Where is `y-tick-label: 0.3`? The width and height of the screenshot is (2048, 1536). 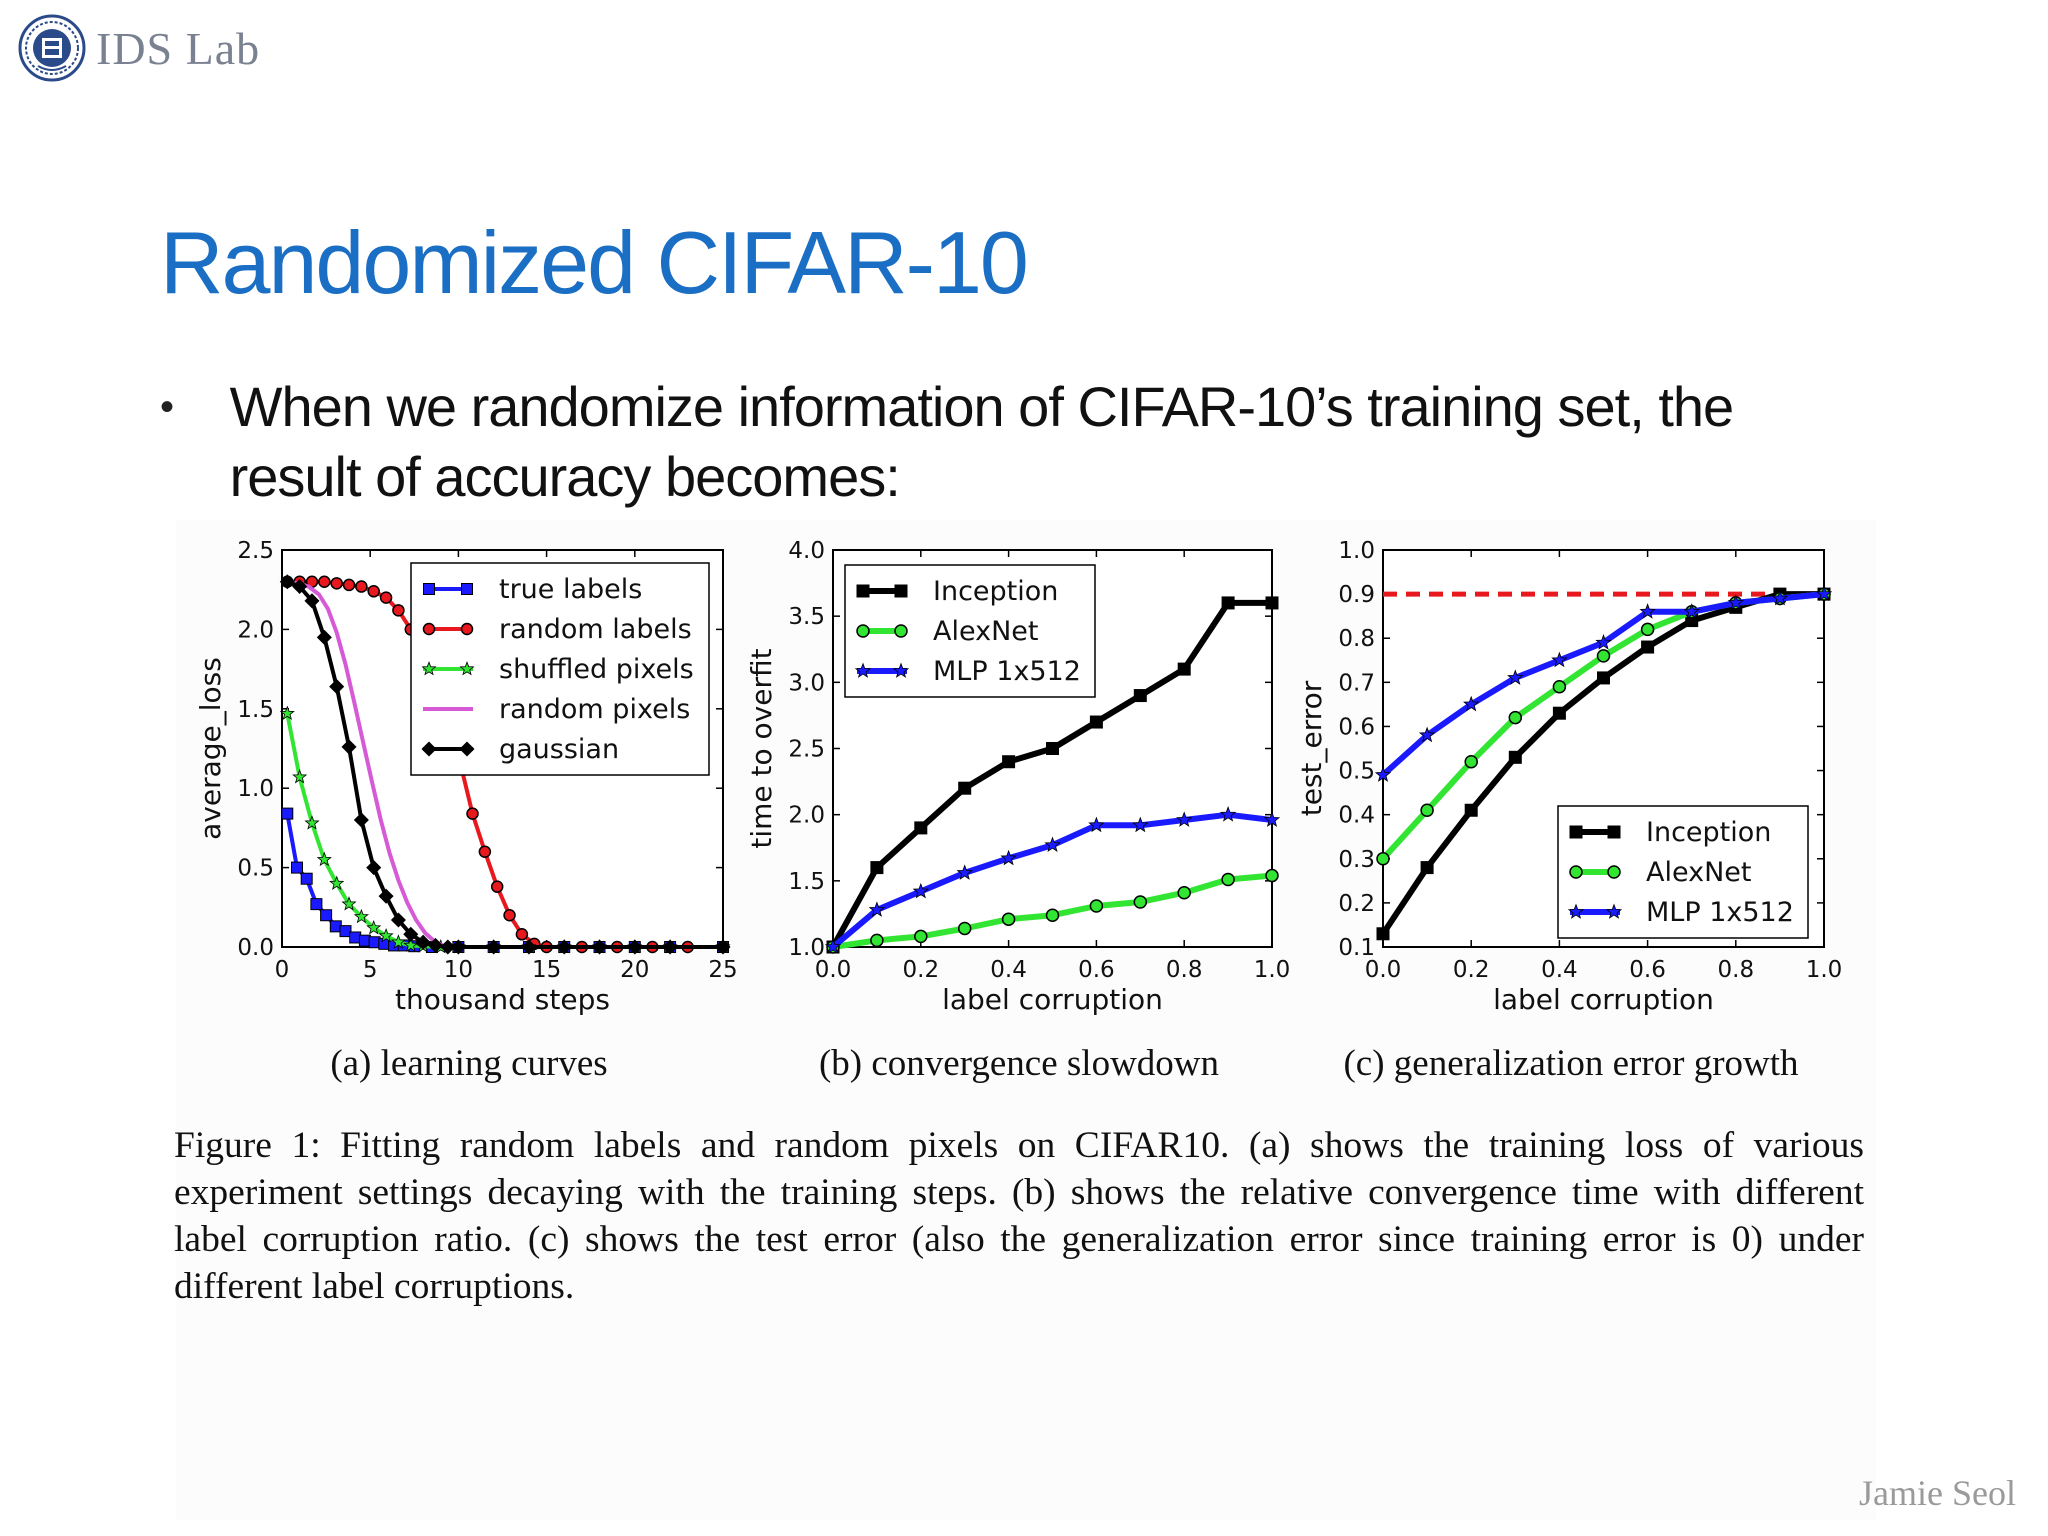
y-tick-label: 0.3 is located at coordinates (1356, 860).